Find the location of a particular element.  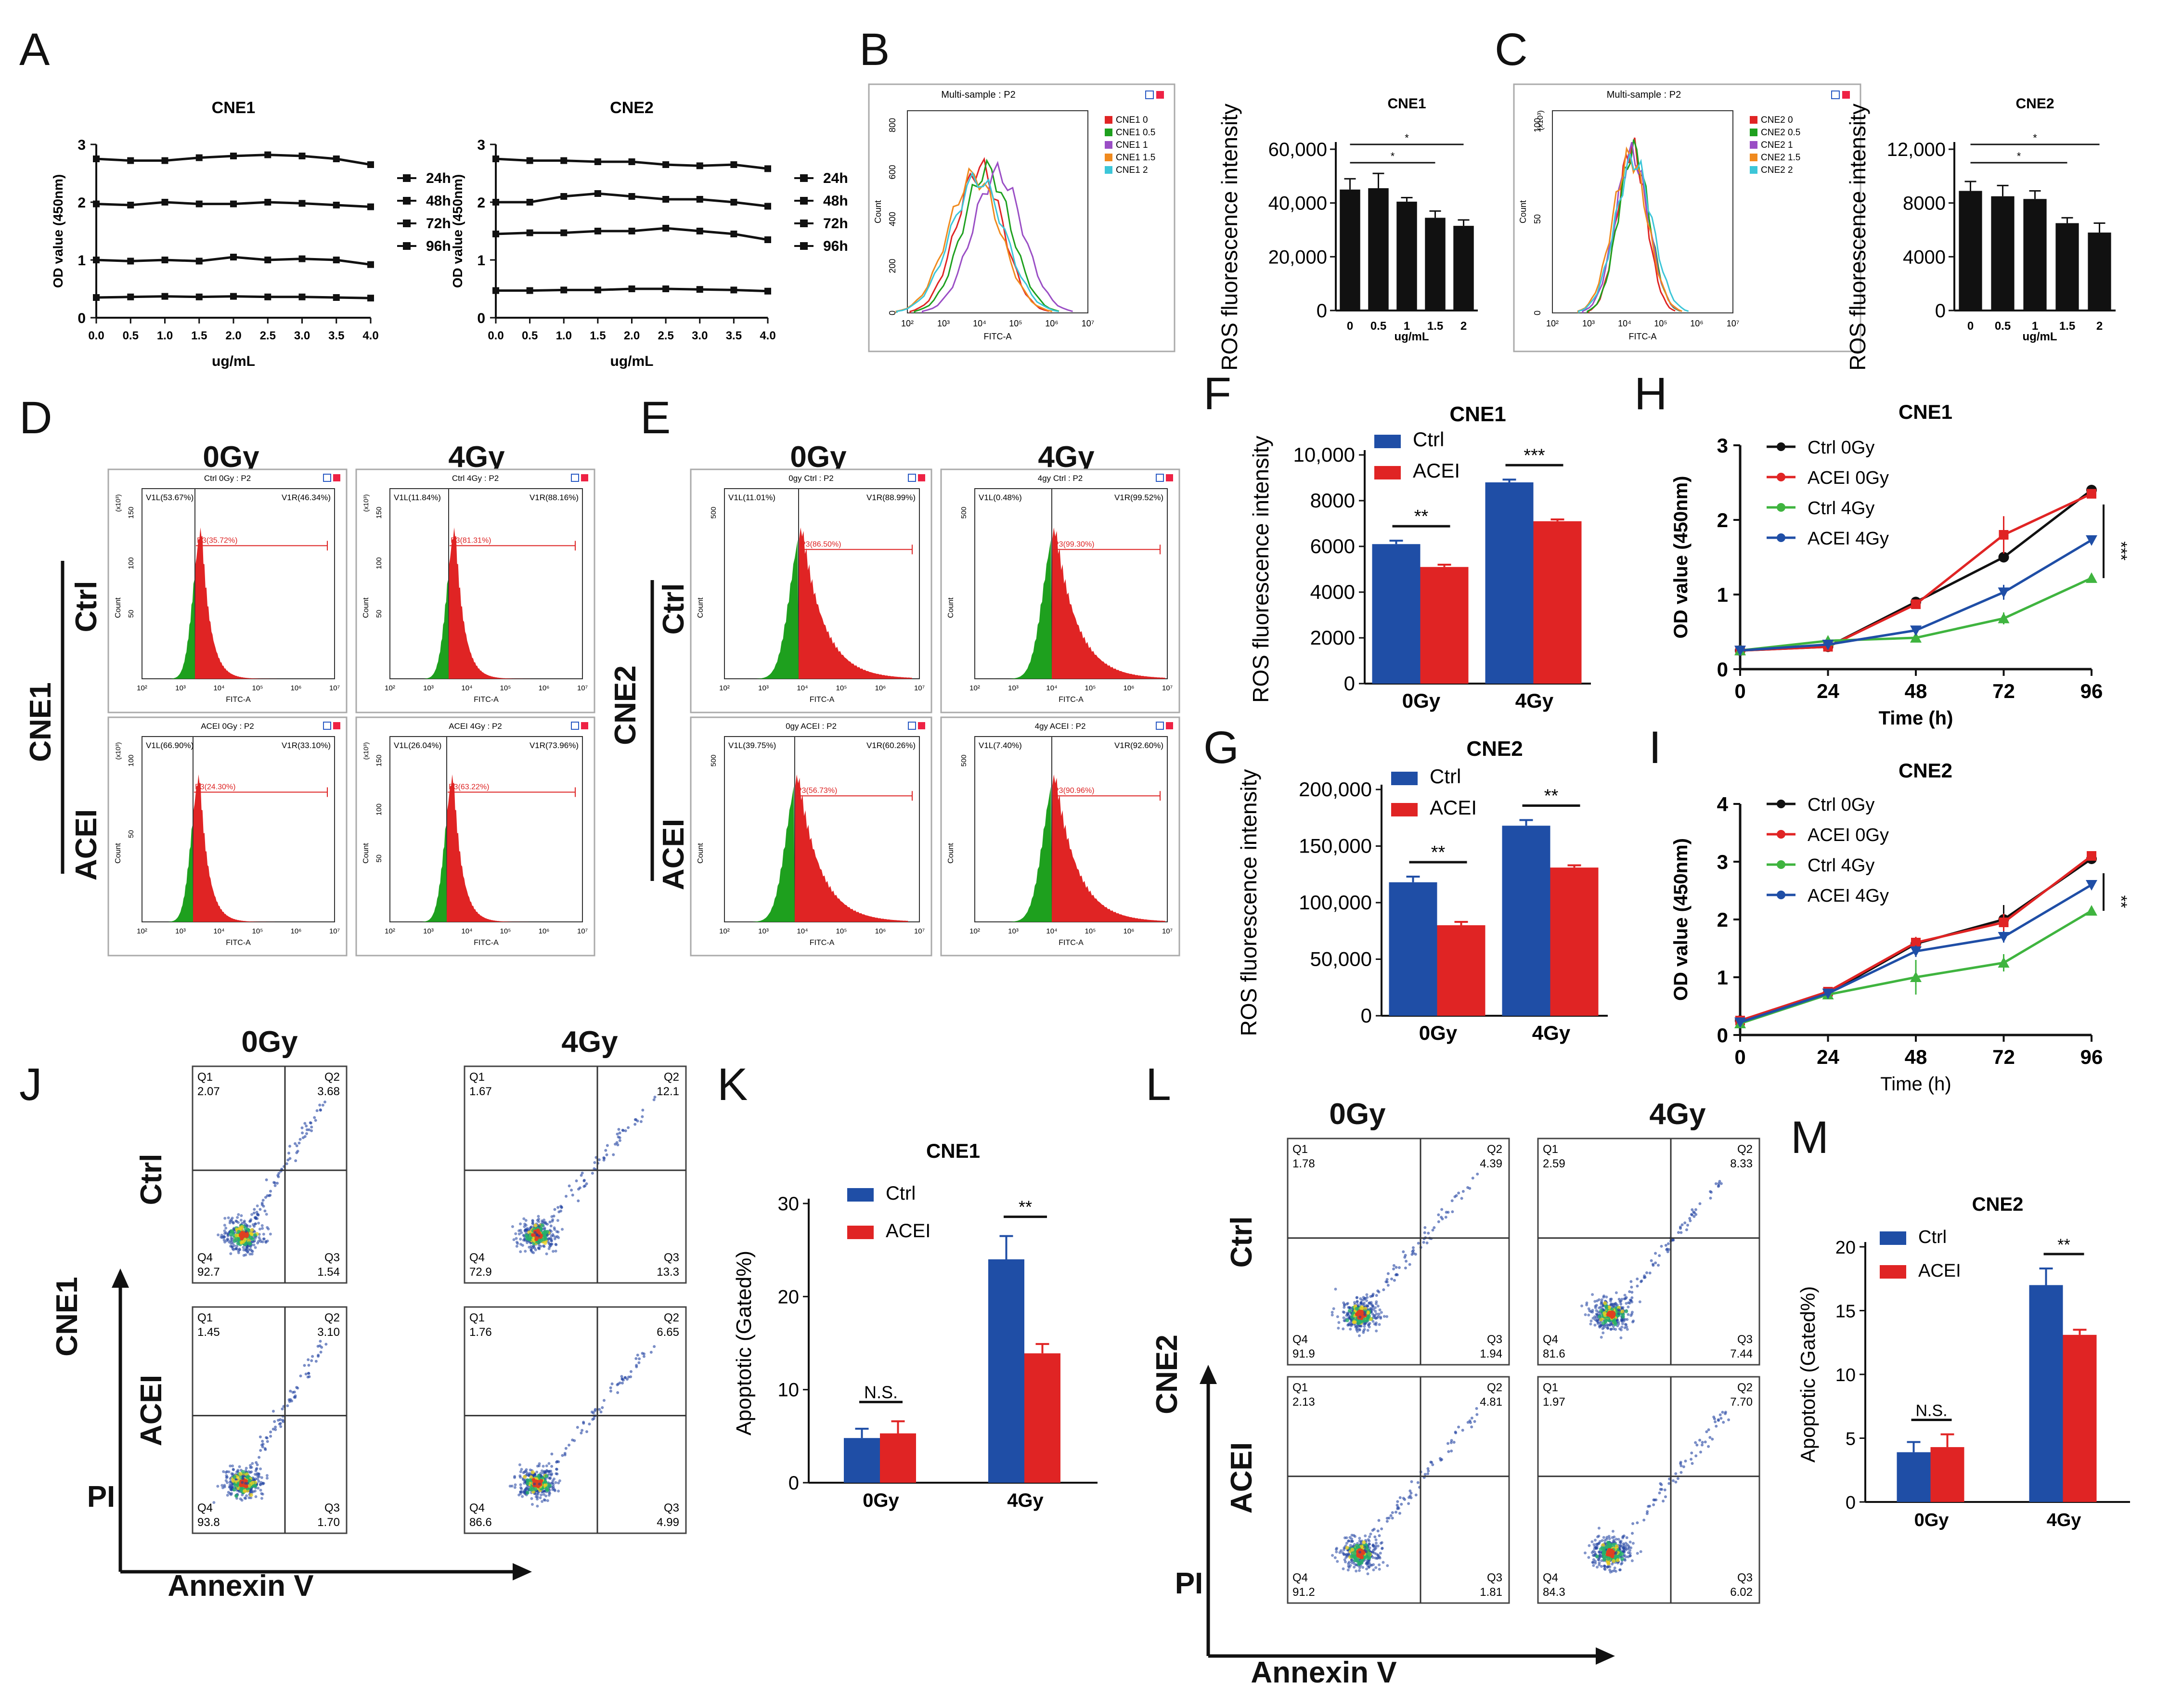

q4-value: 91.9 is located at coordinates (1303, 1353).